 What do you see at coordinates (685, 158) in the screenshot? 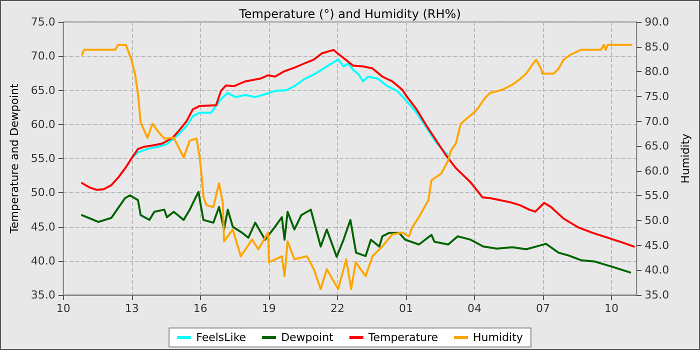
I see `y2-axis-title: Humidity` at bounding box center [685, 158].